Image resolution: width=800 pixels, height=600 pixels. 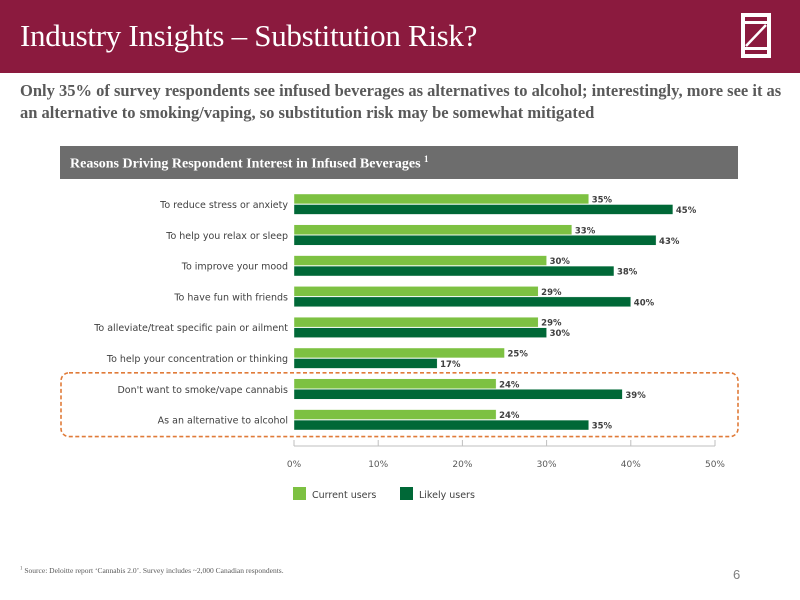 I want to click on slide-title: Industry Insights – Substitution Risk?, so click(x=249, y=35).